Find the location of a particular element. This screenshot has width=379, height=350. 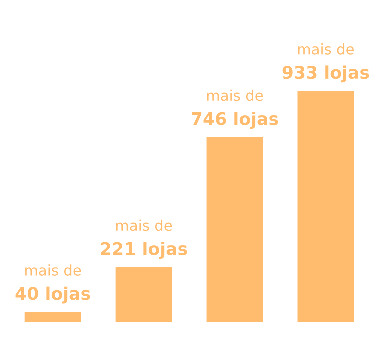

data-label: mais de 221 lojas is located at coordinates (144, 239).